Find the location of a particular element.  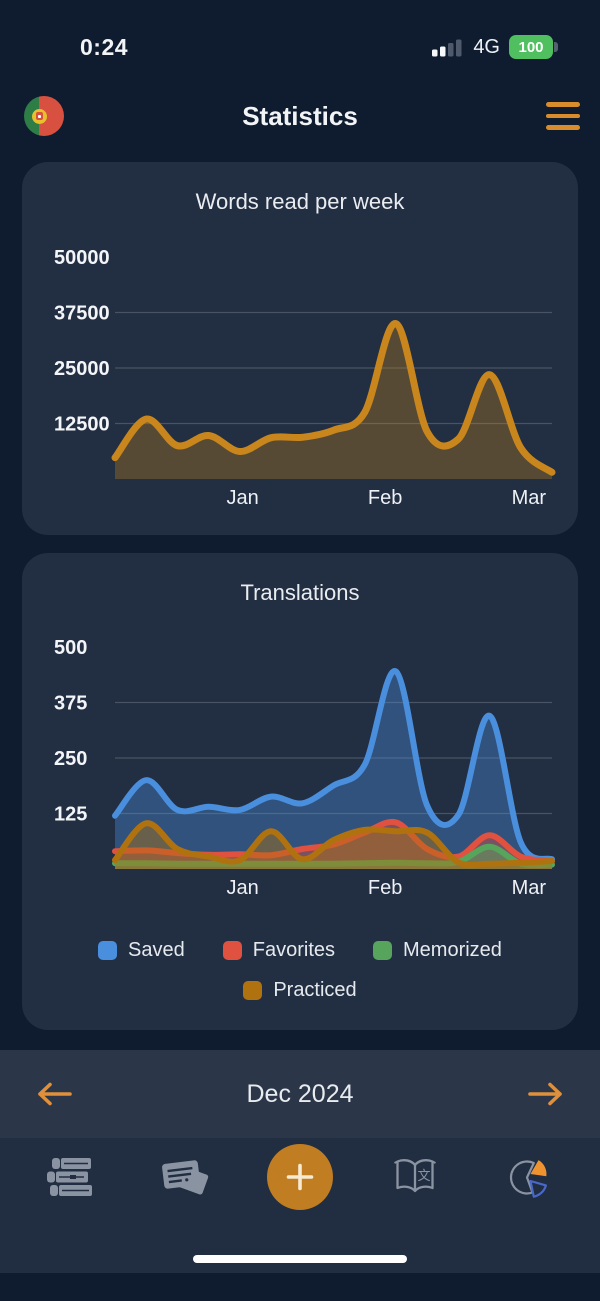

tab-library is located at coordinates (70, 1177).